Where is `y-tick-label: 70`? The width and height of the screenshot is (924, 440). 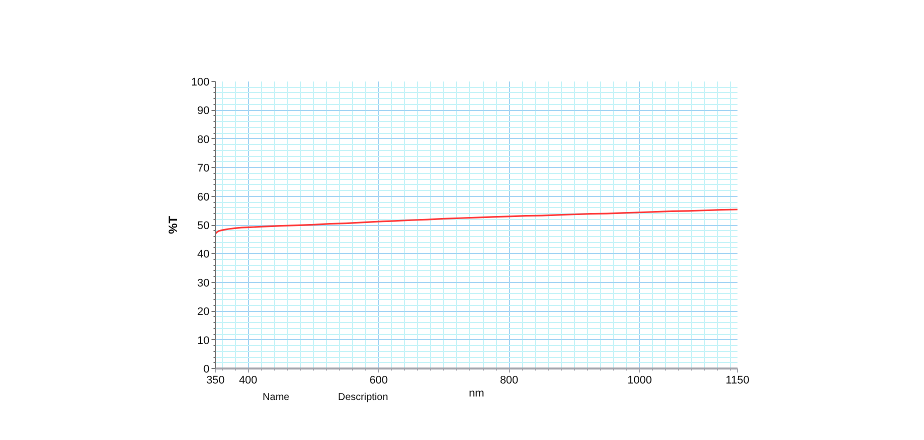
y-tick-label: 70 is located at coordinates (203, 168).